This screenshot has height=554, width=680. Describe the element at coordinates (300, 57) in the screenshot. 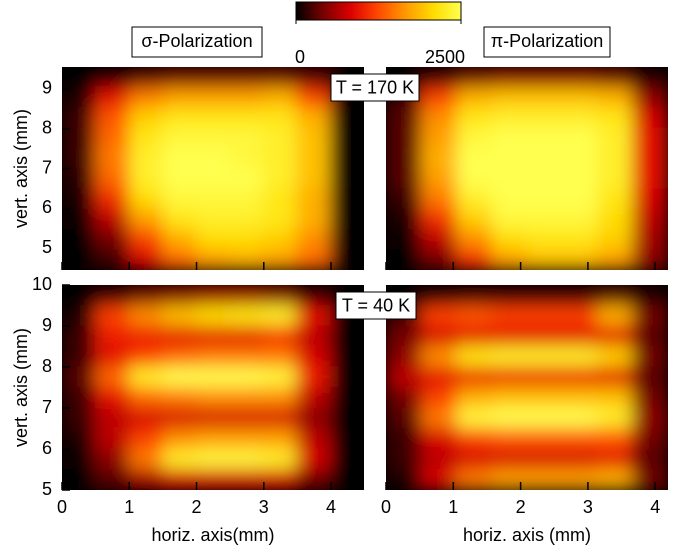

I see `colorbar-tick-label: 0` at that location.